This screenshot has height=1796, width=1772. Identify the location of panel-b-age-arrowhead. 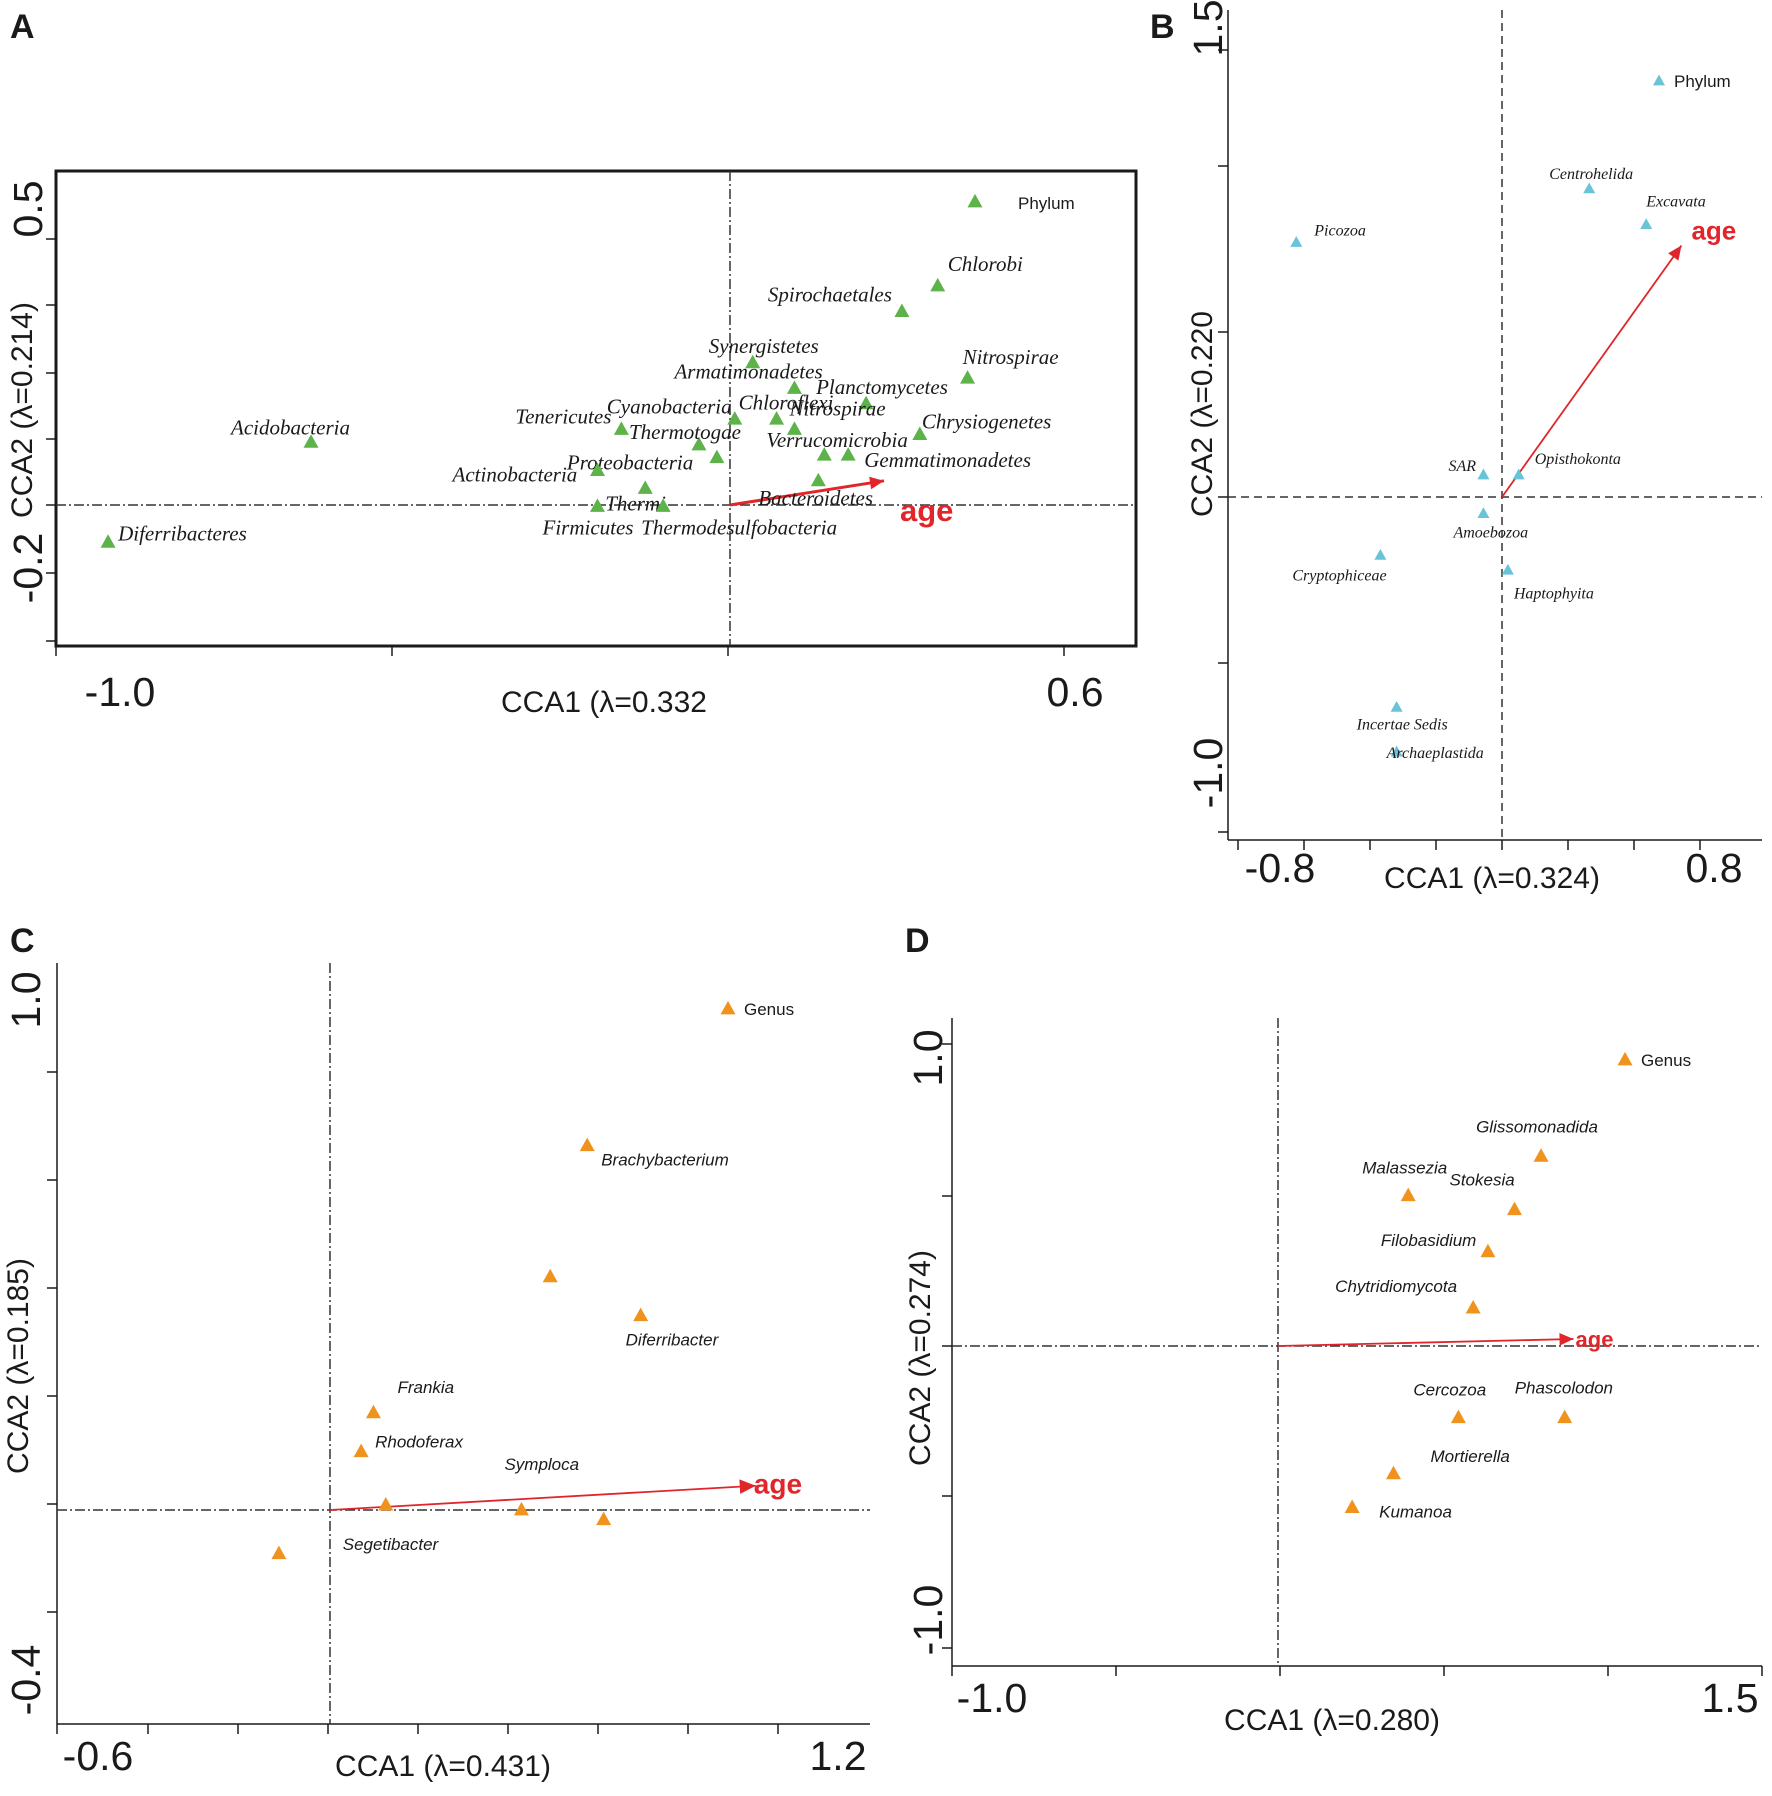
(1675, 253).